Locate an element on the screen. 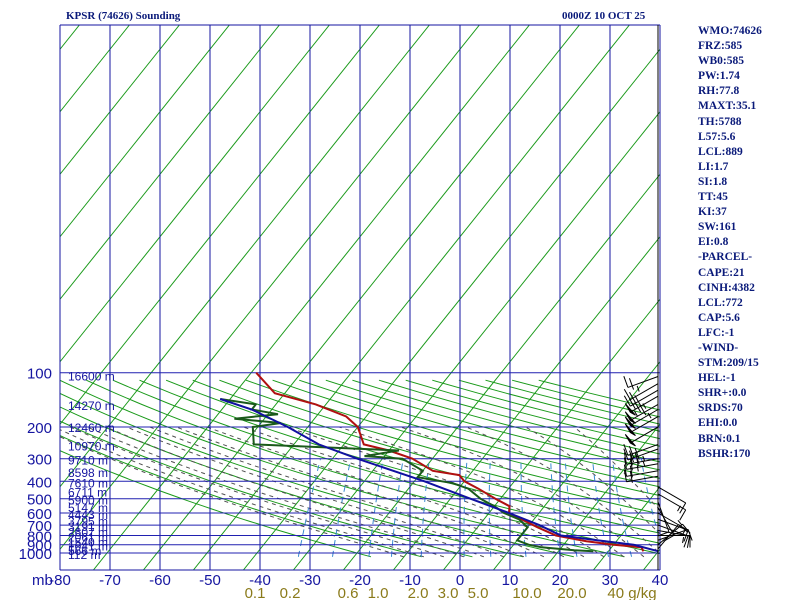 This screenshot has width=800, height=600. height-label: 566 m is located at coordinates (84, 551).